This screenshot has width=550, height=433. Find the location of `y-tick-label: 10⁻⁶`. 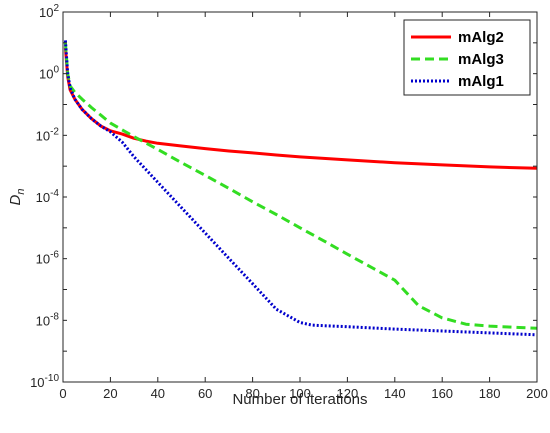

y-tick-label: 10⁻⁶ is located at coordinates (48, 258).